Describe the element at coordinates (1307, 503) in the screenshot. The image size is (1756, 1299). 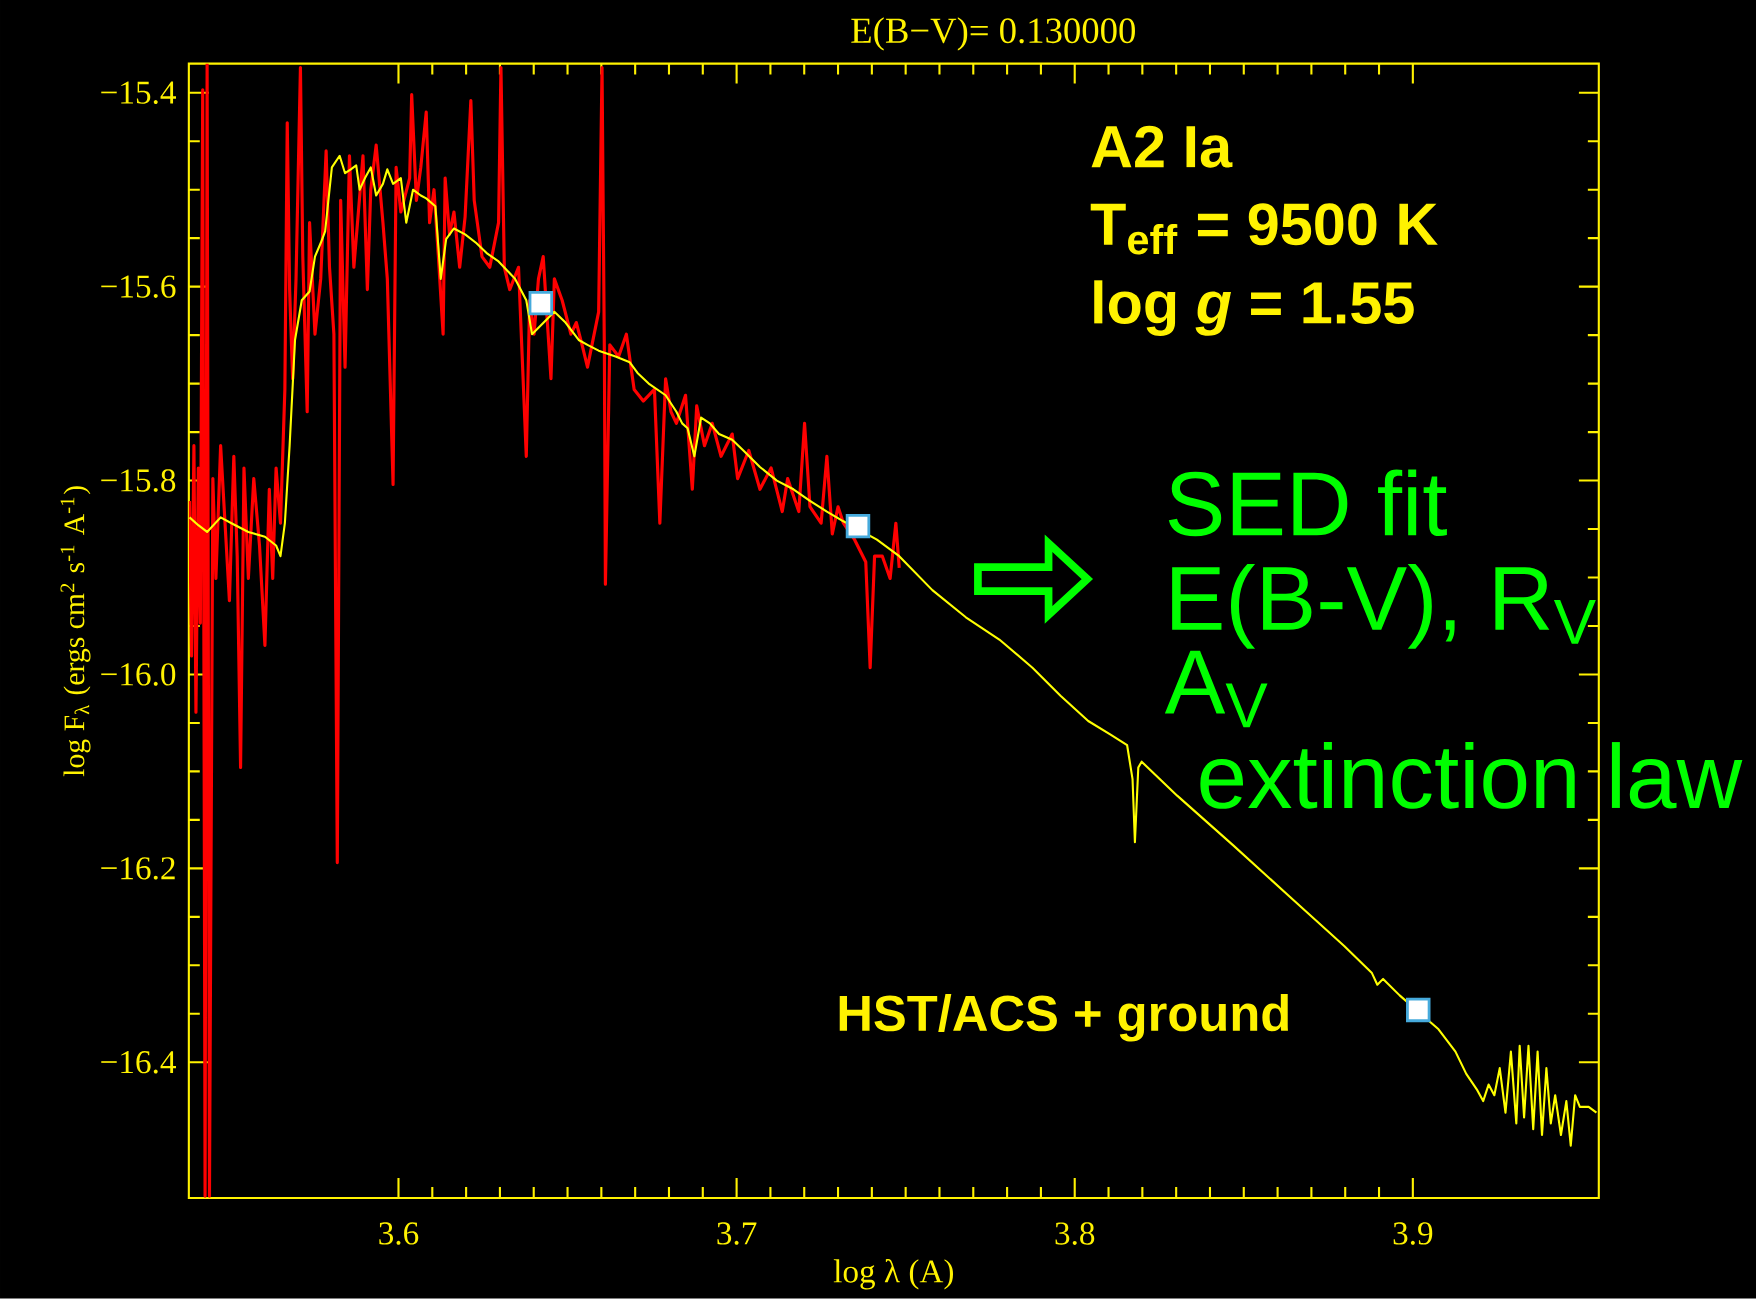
I see `annotation: SED fit` at that location.